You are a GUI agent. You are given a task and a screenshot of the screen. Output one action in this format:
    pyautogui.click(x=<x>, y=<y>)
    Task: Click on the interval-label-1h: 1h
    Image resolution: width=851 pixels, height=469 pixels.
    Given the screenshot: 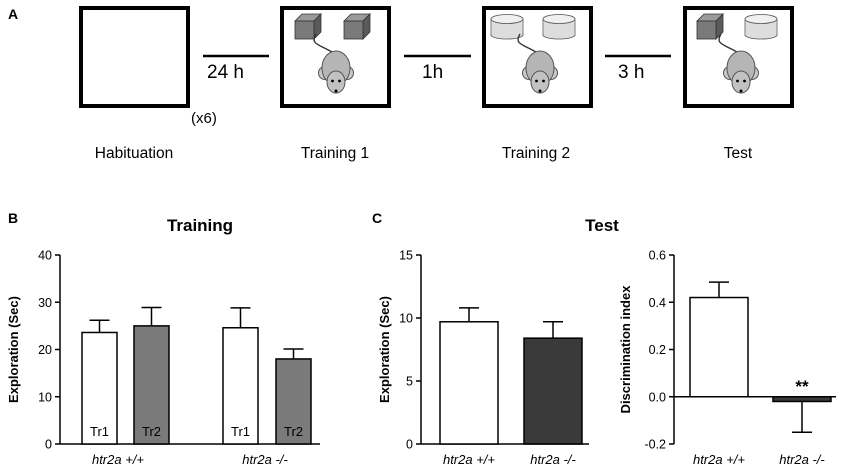 What is the action you would take?
    pyautogui.click(x=433, y=72)
    